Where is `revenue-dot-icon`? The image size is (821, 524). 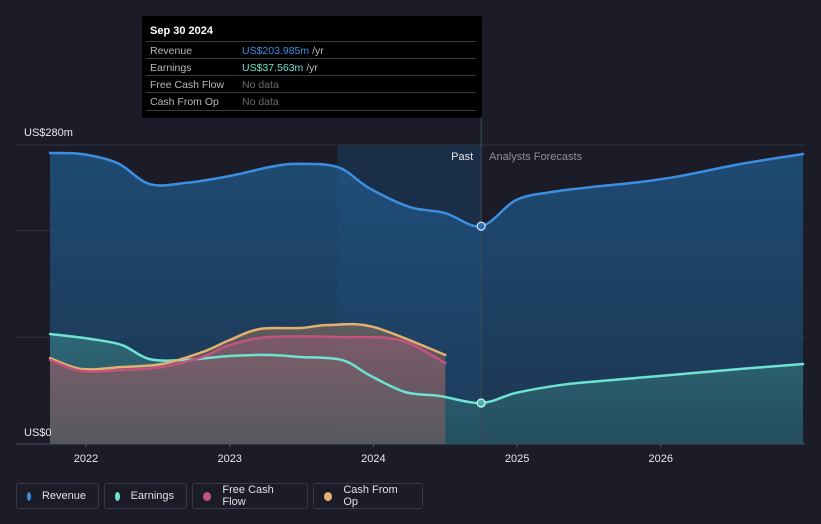
revenue-dot-icon is located at coordinates (29, 496).